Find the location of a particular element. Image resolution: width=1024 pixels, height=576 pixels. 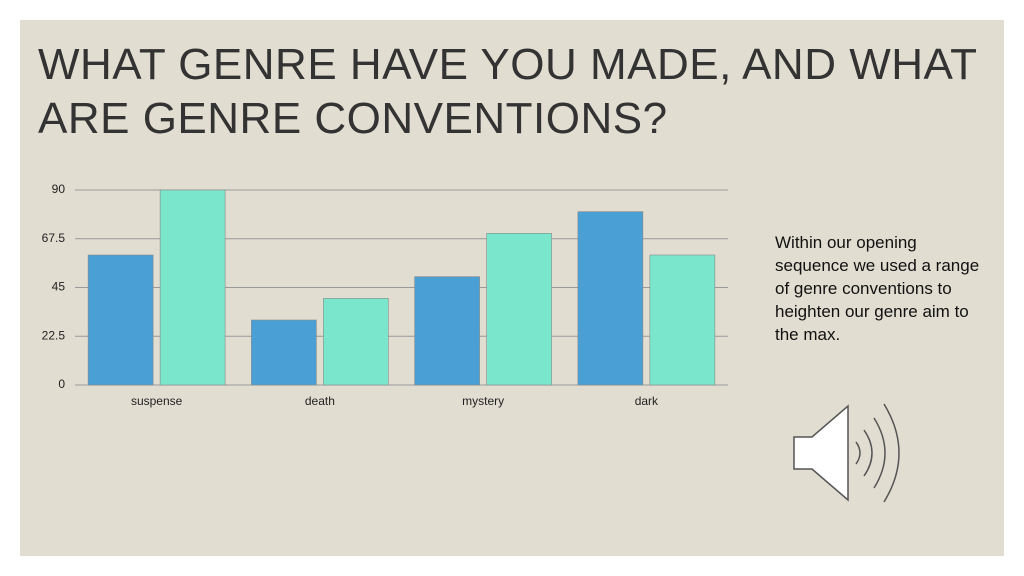

speaker-icon is located at coordinates (862, 455).